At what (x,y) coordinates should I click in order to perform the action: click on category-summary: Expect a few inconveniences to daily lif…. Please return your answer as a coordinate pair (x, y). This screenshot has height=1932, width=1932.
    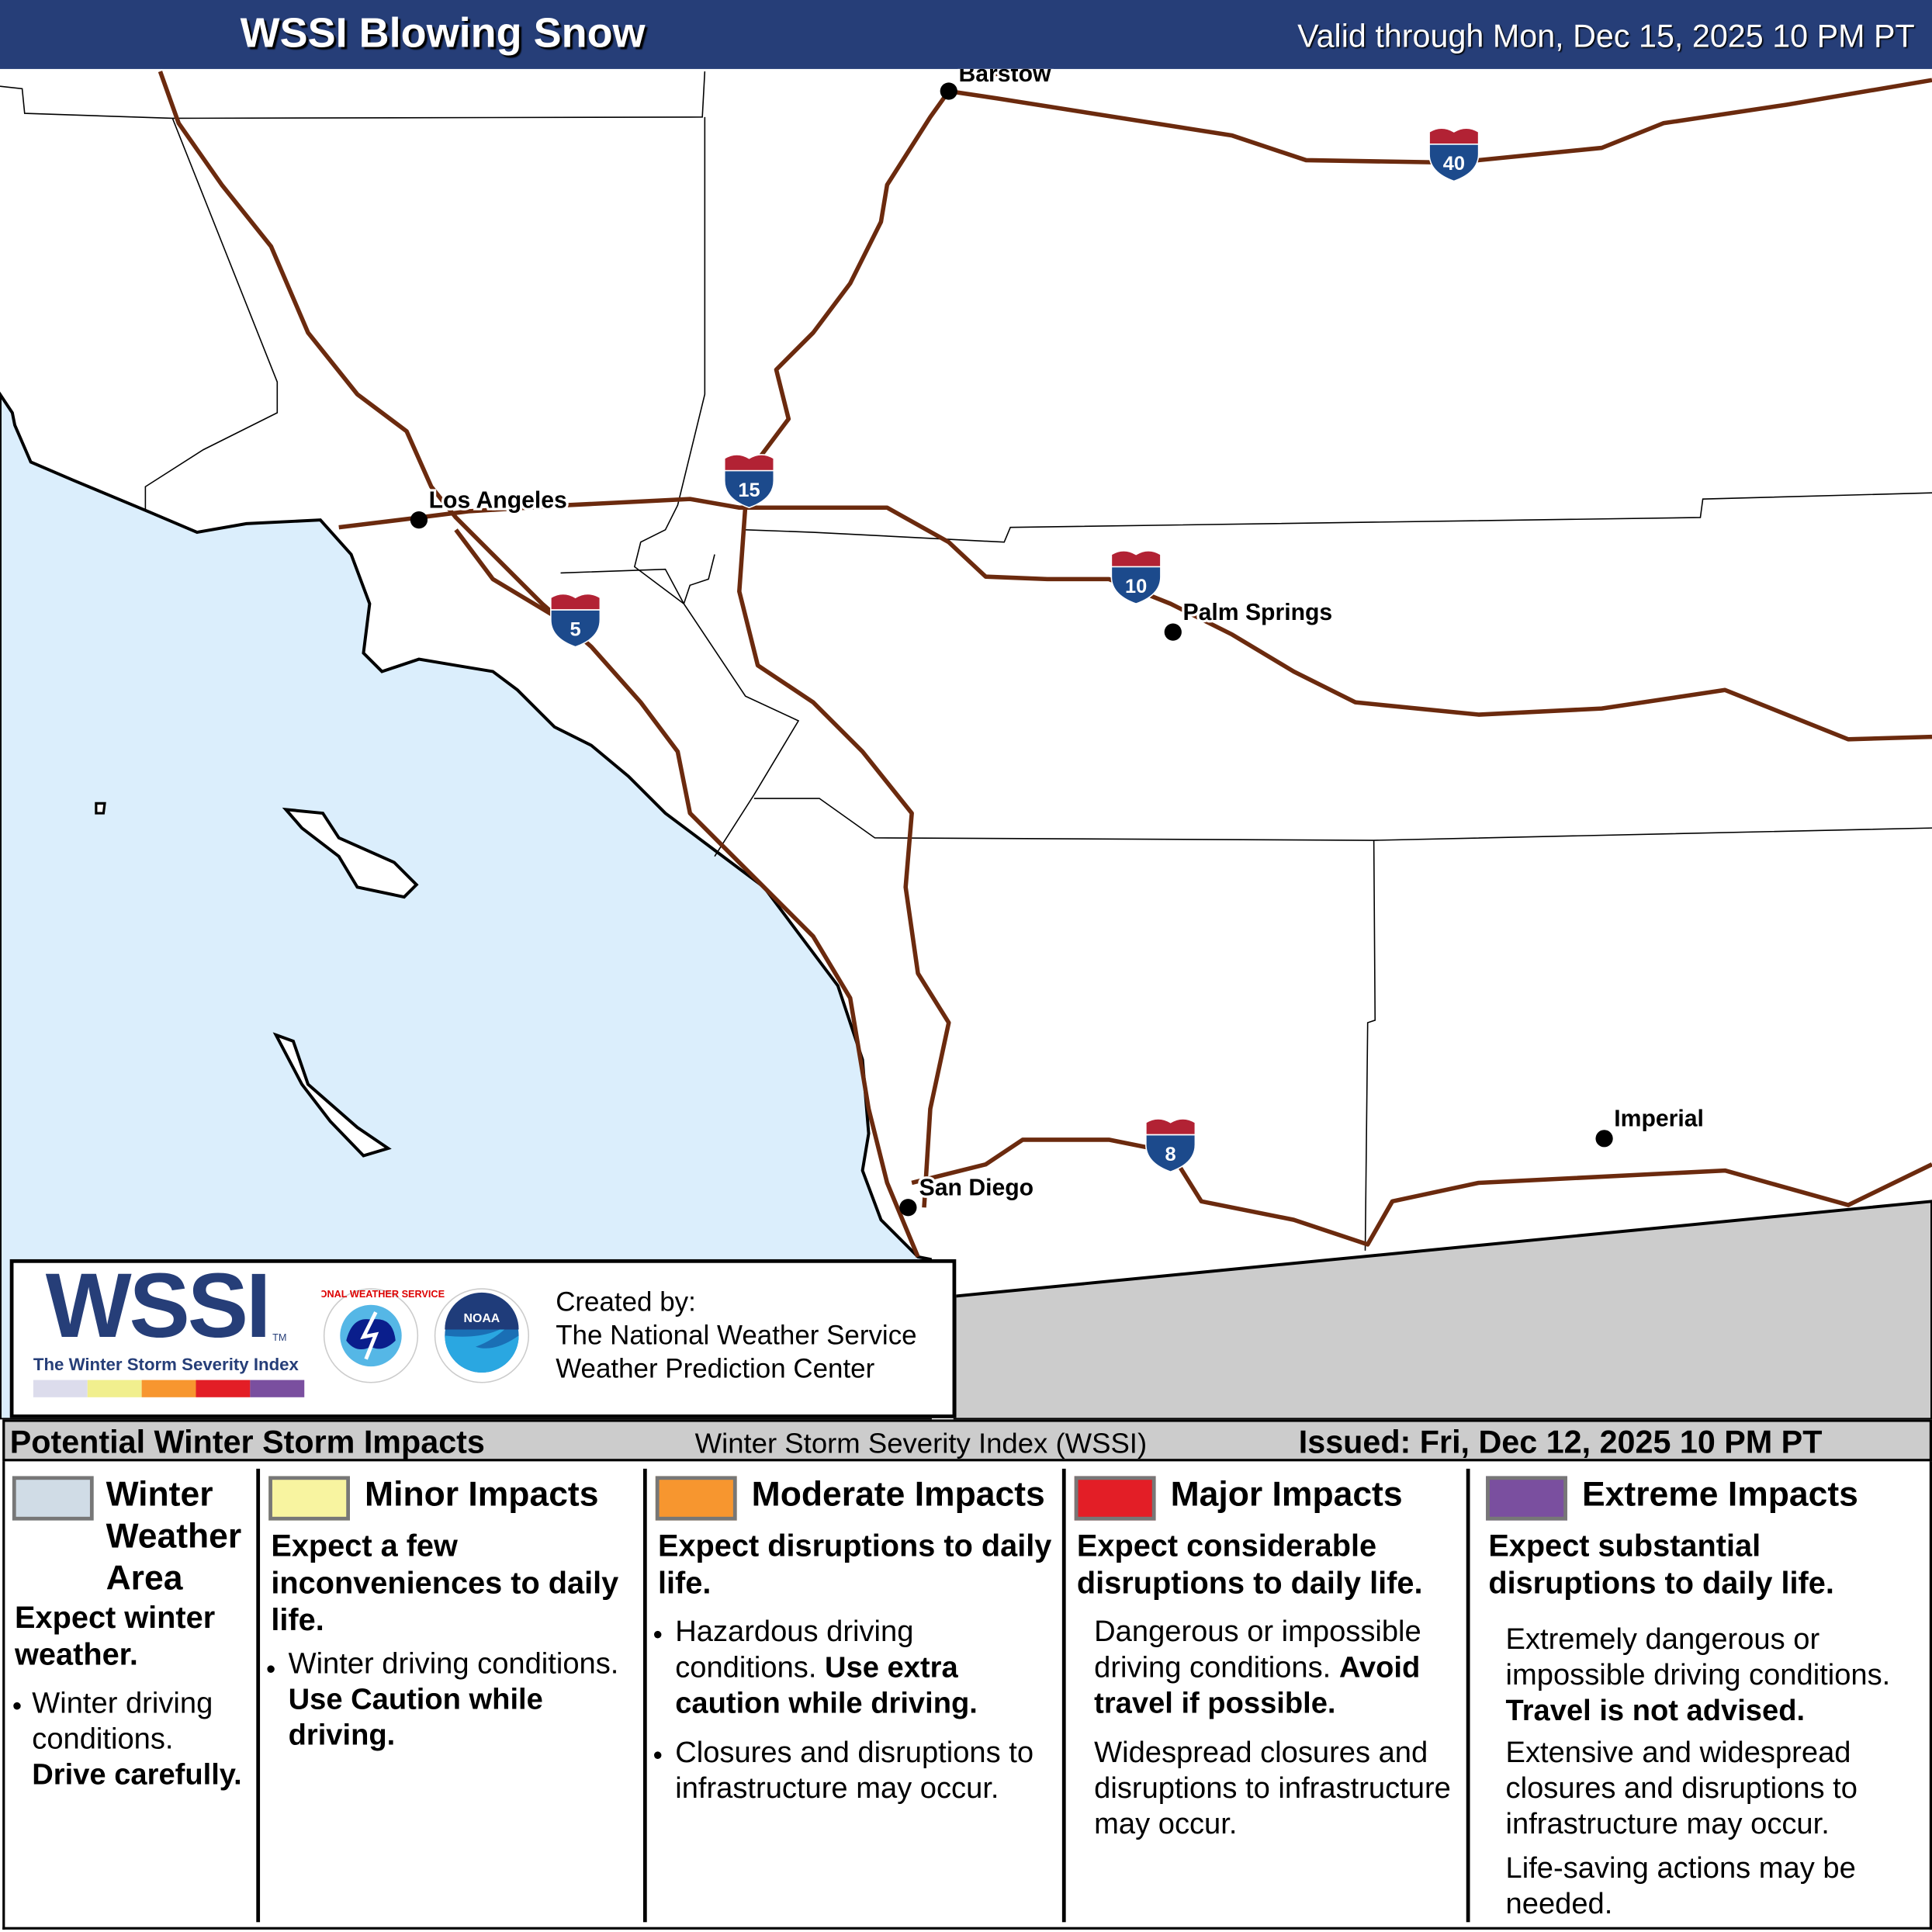
    Looking at the image, I should click on (445, 1583).